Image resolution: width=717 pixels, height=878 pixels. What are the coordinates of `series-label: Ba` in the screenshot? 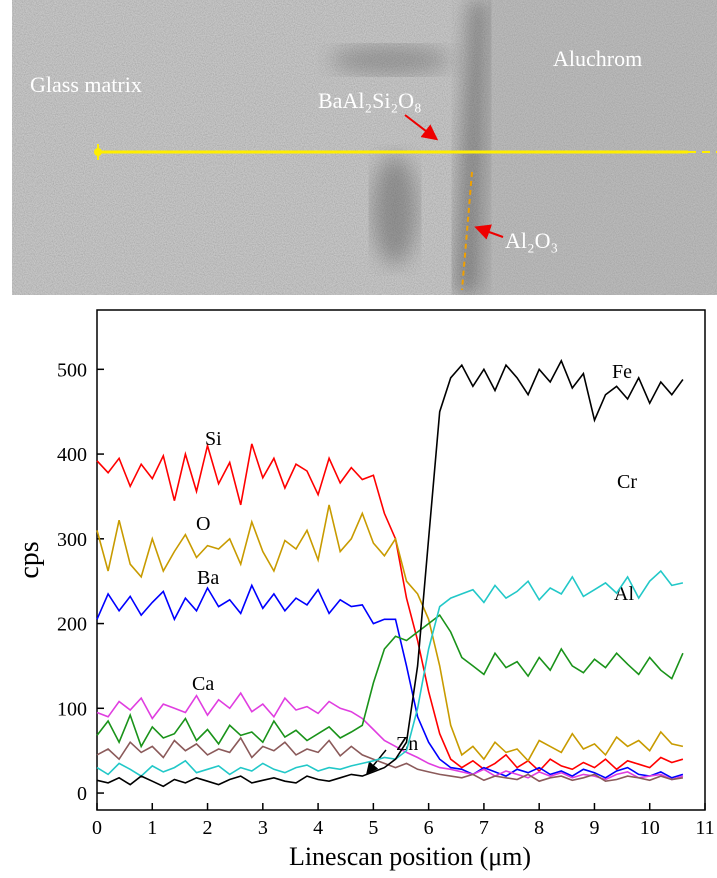 It's located at (208, 578).